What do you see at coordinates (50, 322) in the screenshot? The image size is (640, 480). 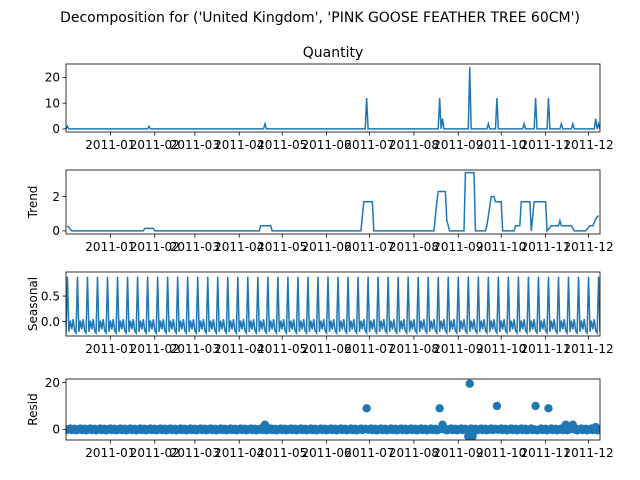 I see `y-tick-label: 0.0` at bounding box center [50, 322].